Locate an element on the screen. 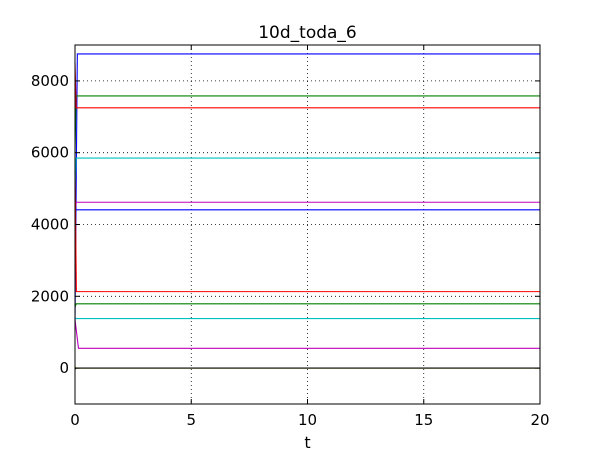  x-tick-label: 15 is located at coordinates (423, 420).